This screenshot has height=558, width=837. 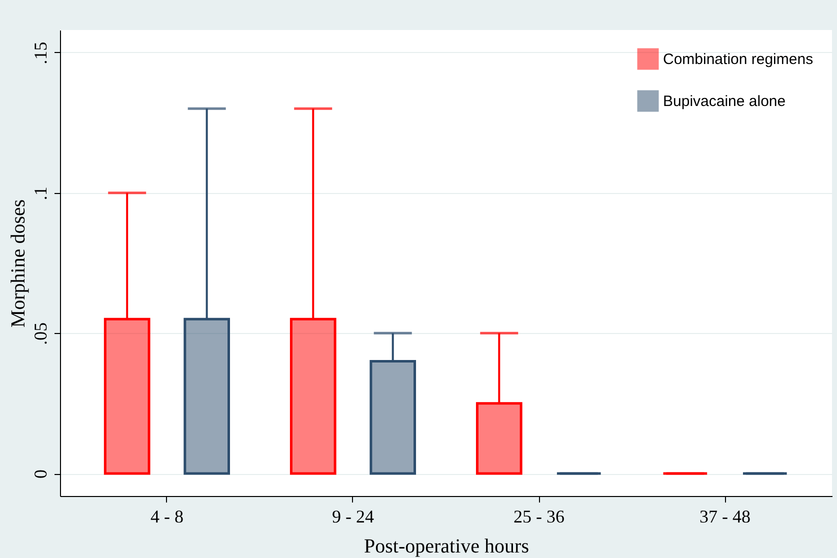 I want to click on legend-label: Combination regimens, so click(x=738, y=59).